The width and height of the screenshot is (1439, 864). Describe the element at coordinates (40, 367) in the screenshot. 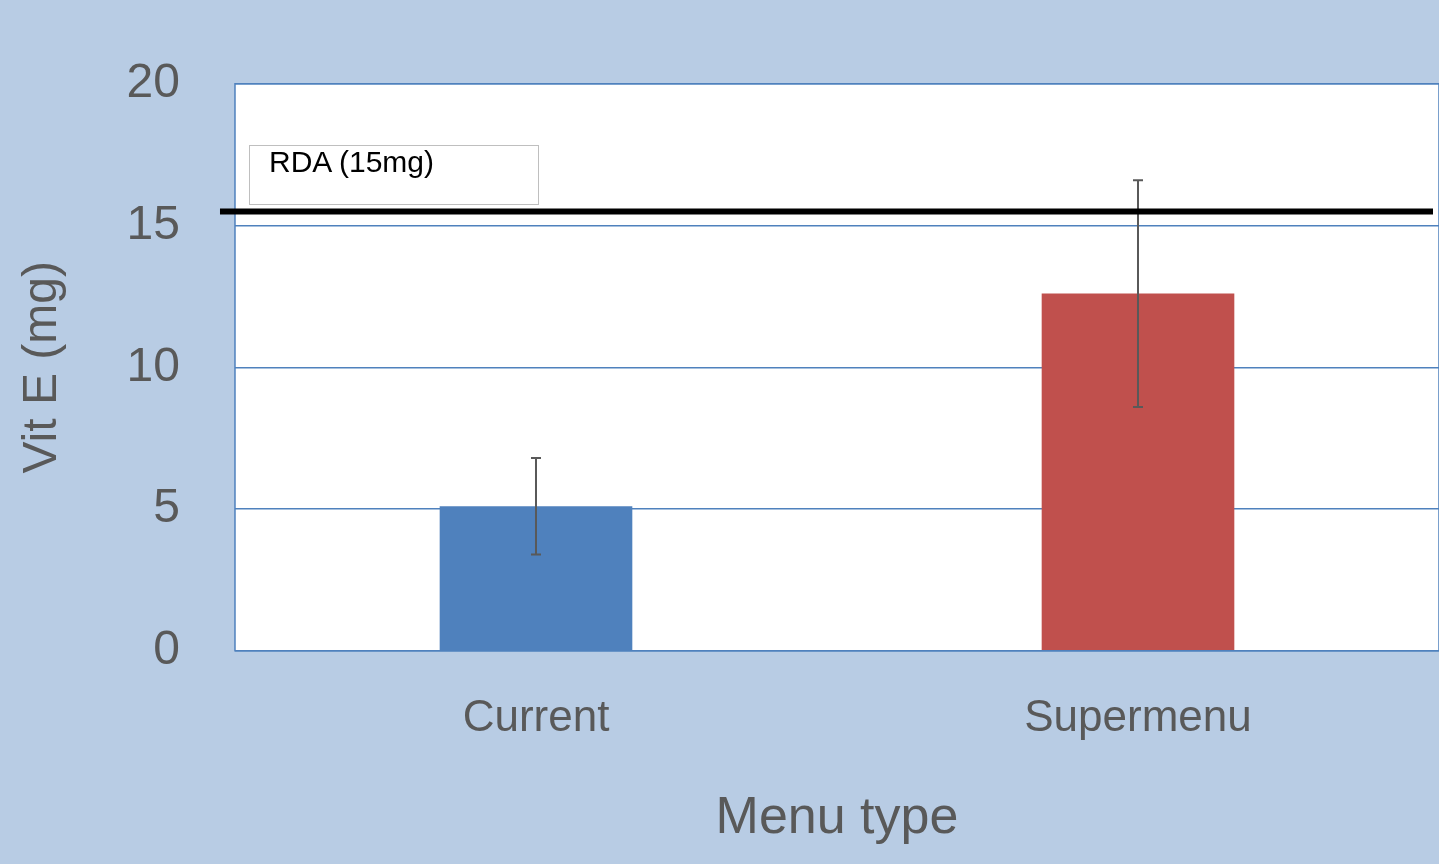

I see `y-axis-title: Vit E (mg)` at that location.